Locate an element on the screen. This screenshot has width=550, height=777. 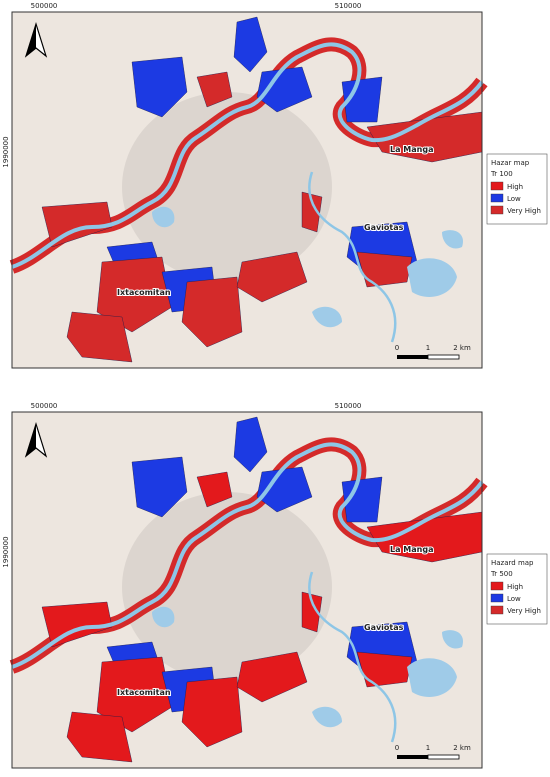
legend: Hazar map Tr 100 High Low Very High is located at coordinates (517, 189).